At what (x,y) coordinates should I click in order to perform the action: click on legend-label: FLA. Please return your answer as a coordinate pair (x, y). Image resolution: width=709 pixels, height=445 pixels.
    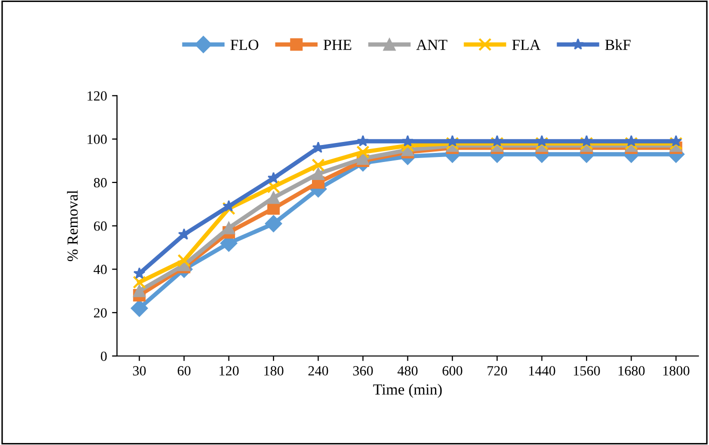
    Looking at the image, I should click on (526, 45).